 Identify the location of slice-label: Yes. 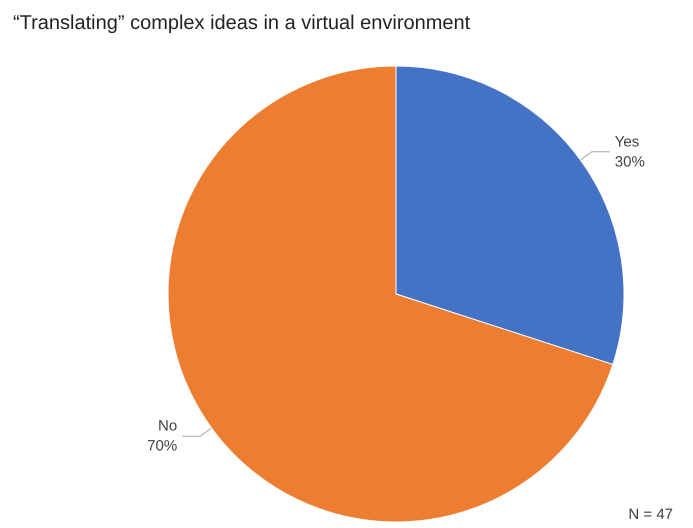
(627, 141).